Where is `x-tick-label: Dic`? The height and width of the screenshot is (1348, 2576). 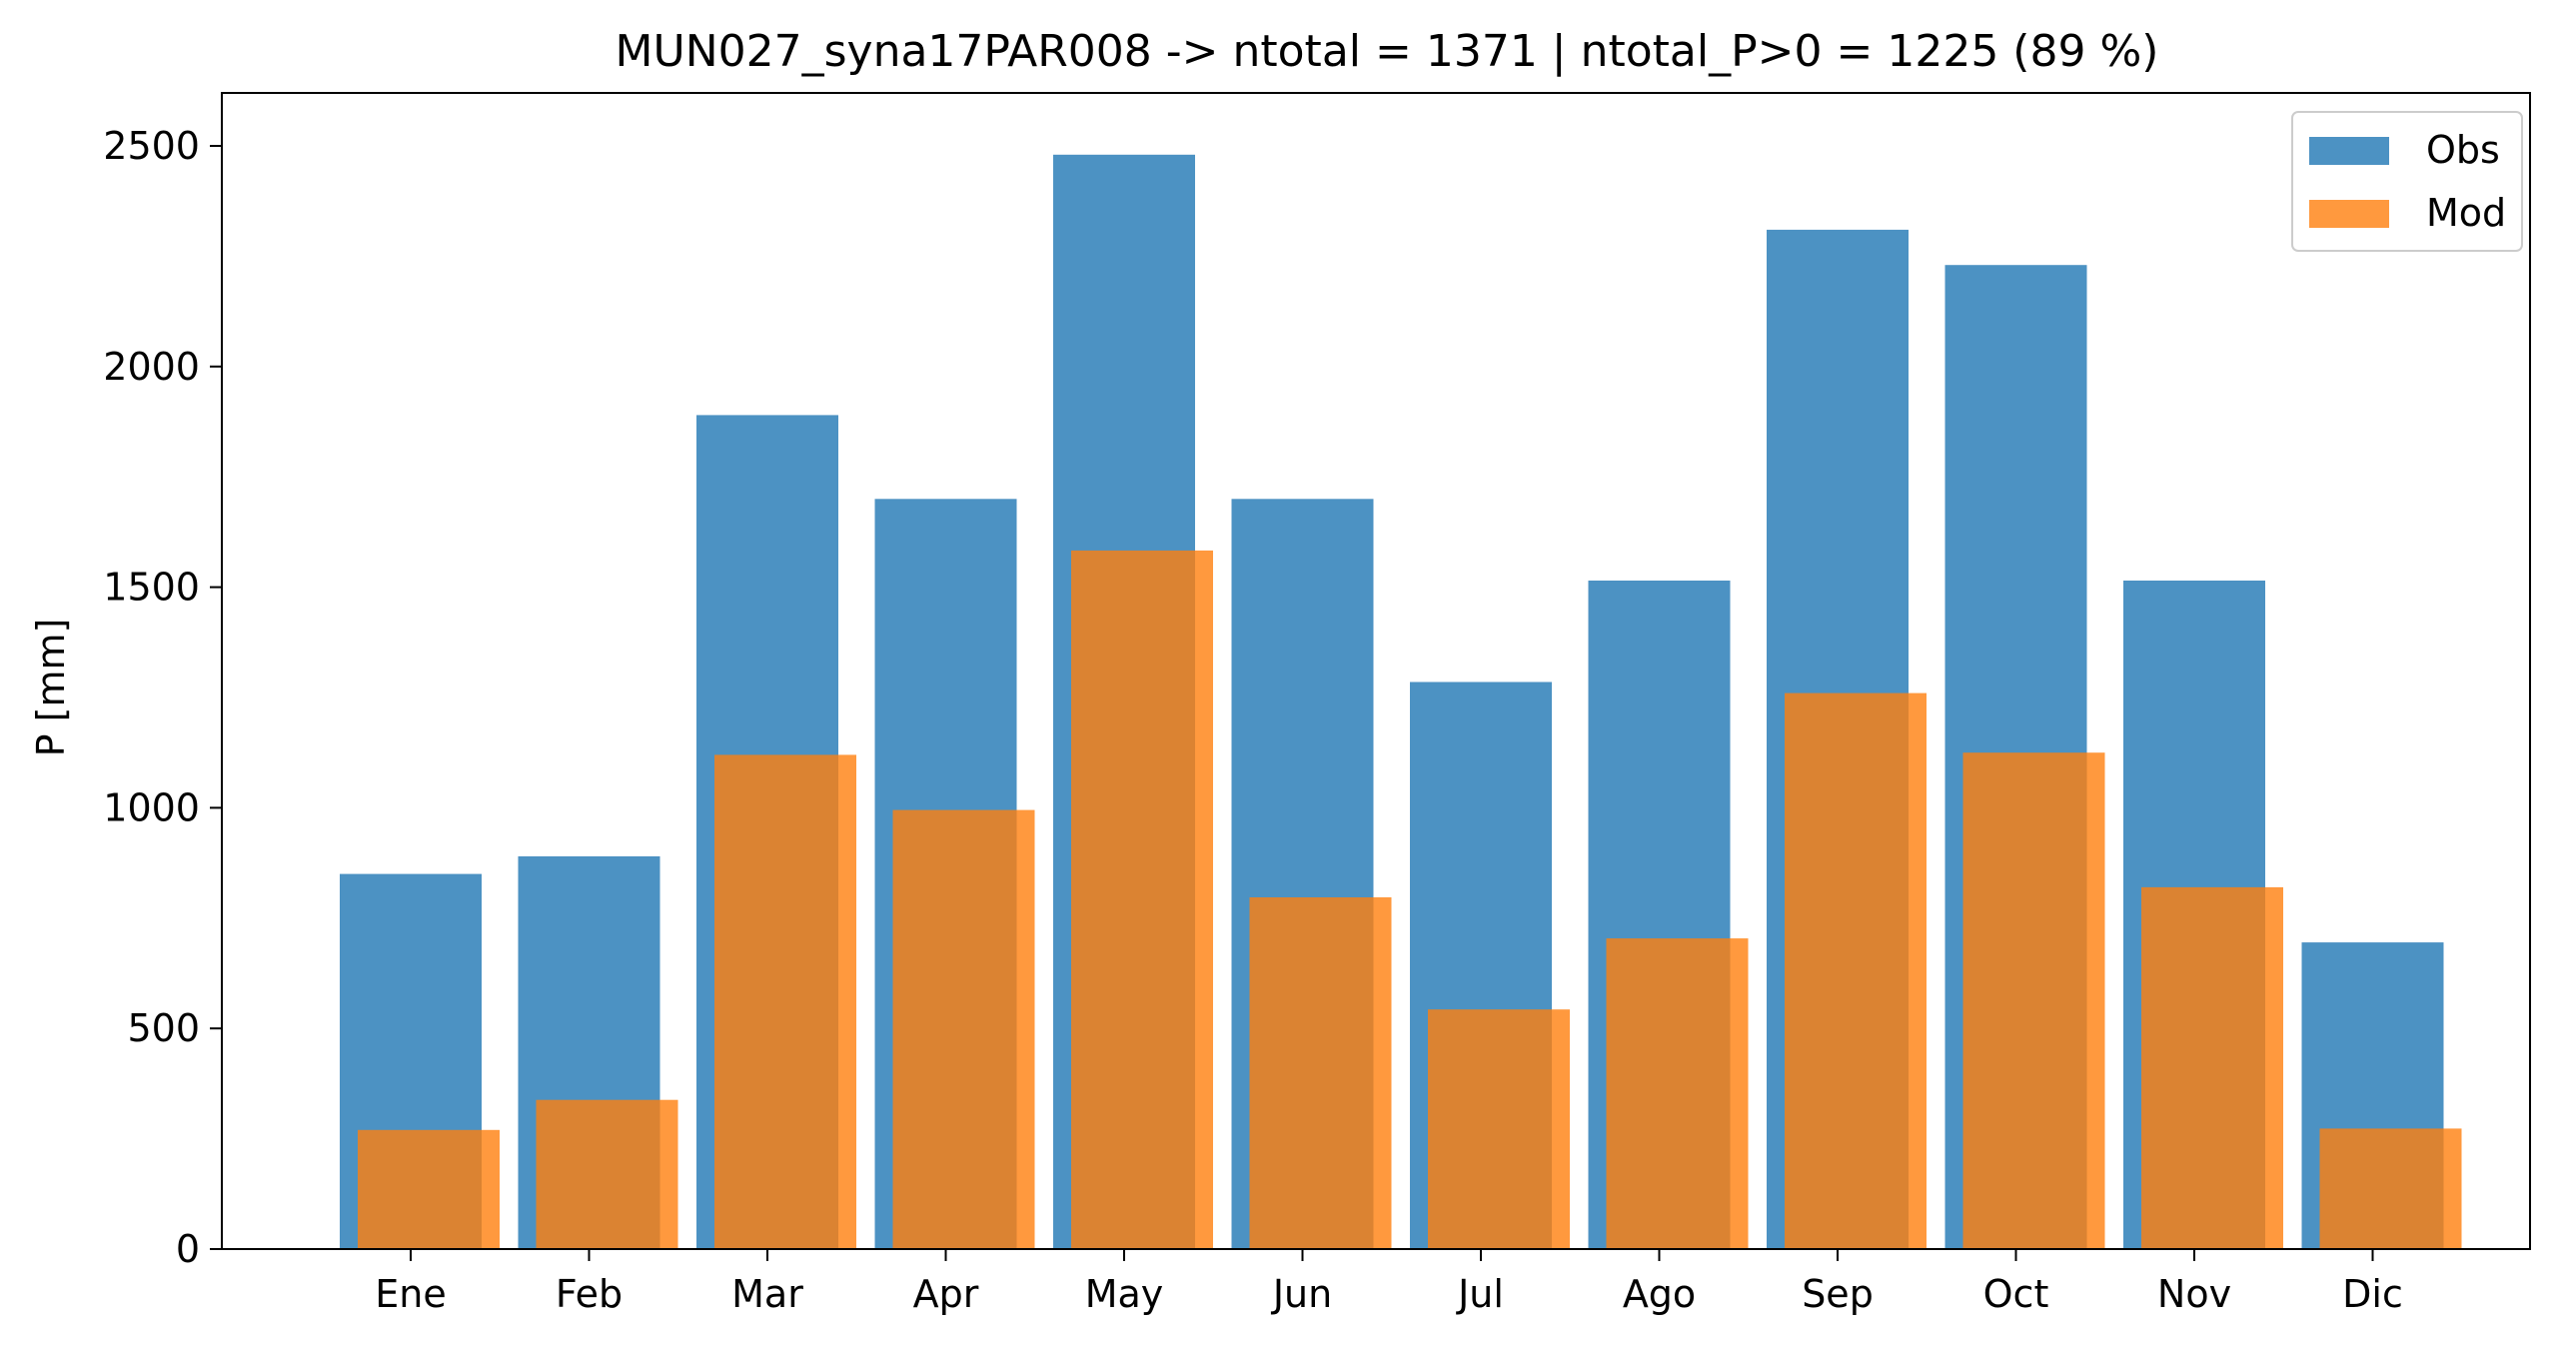 x-tick-label: Dic is located at coordinates (2372, 1294).